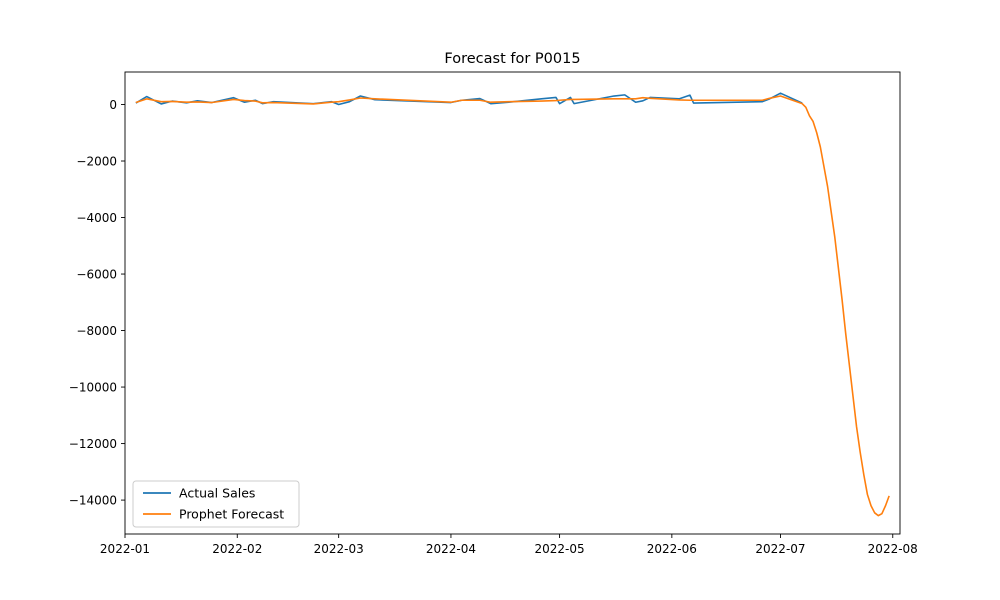  I want to click on x-tick-label: 2022-05, so click(560, 549).